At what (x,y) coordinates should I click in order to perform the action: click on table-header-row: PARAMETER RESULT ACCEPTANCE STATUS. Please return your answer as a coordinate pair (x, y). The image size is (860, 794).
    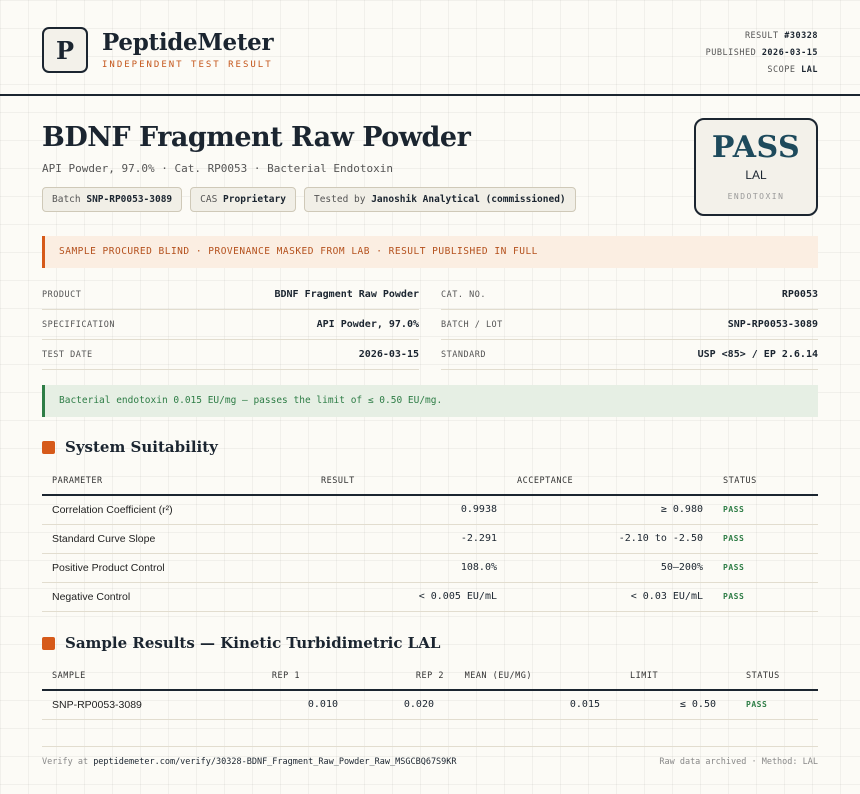
    Looking at the image, I should click on (430, 481).